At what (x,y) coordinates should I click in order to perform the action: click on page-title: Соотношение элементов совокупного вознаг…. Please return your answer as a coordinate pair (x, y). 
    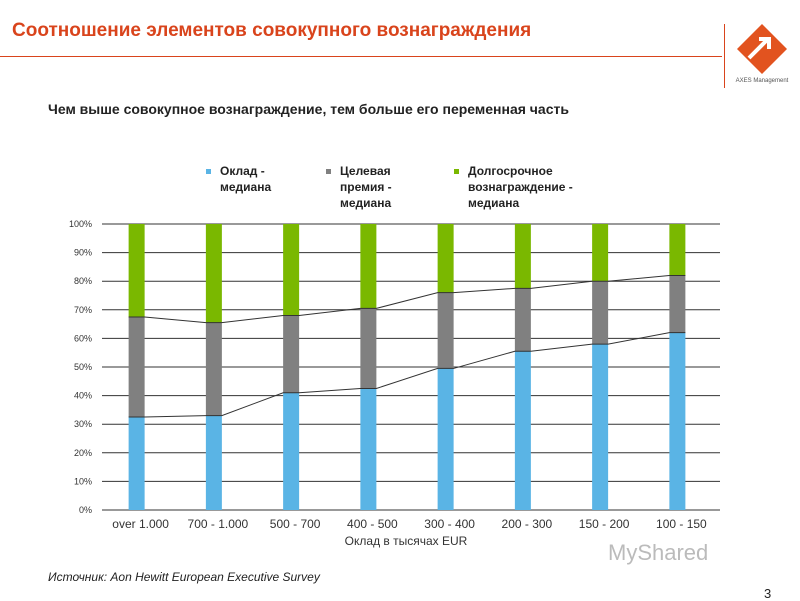
    Looking at the image, I should click on (272, 30).